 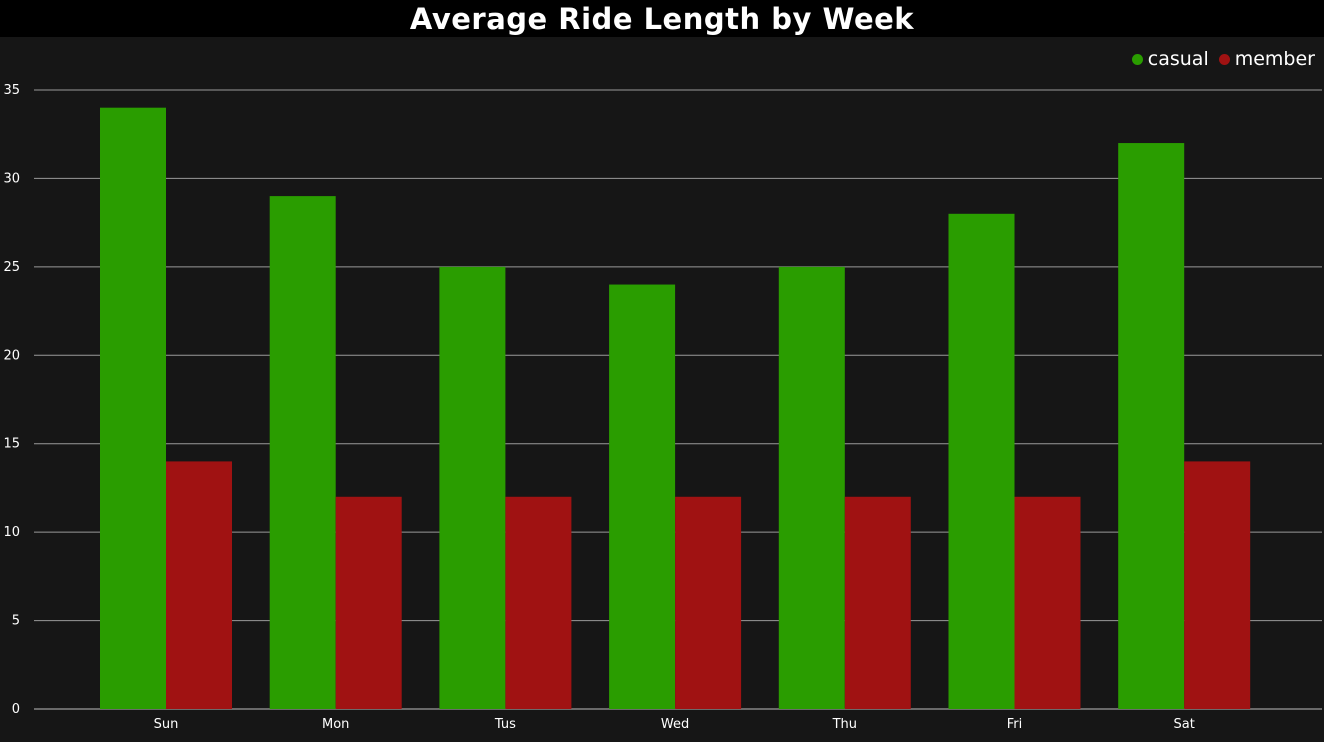 I want to click on y-tick-label: 35, so click(x=11, y=90).